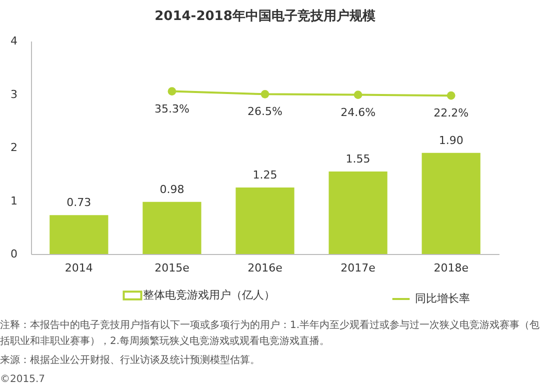  Describe the element at coordinates (130, 361) in the screenshot. I see `source-note: 来源：根据企业公开财报、行业访谈及统计预测模型估算。` at that location.